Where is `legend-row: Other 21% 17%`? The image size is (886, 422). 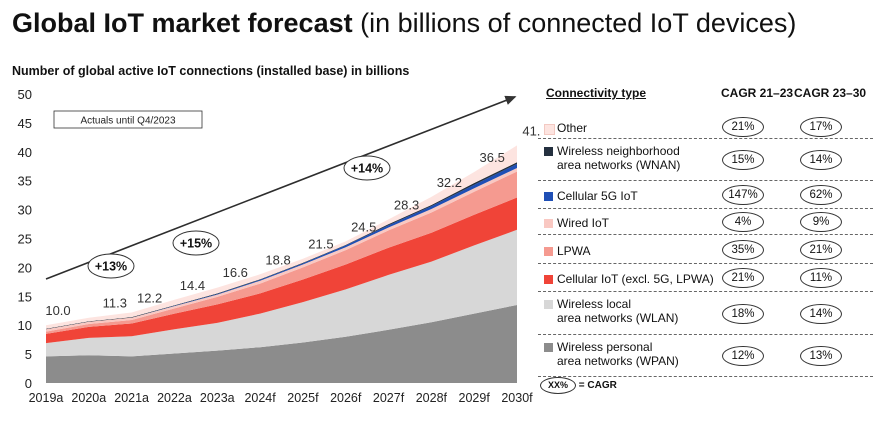 legend-row: Other 21% 17% is located at coordinates (705, 126).